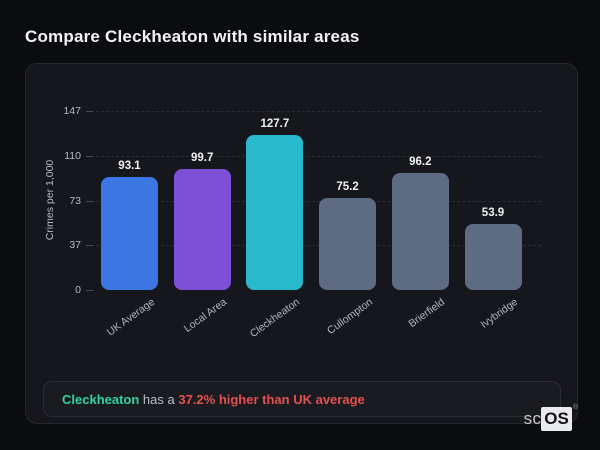  Describe the element at coordinates (493, 213) in the screenshot. I see `bar-value-ivybridge: 53.9` at that location.